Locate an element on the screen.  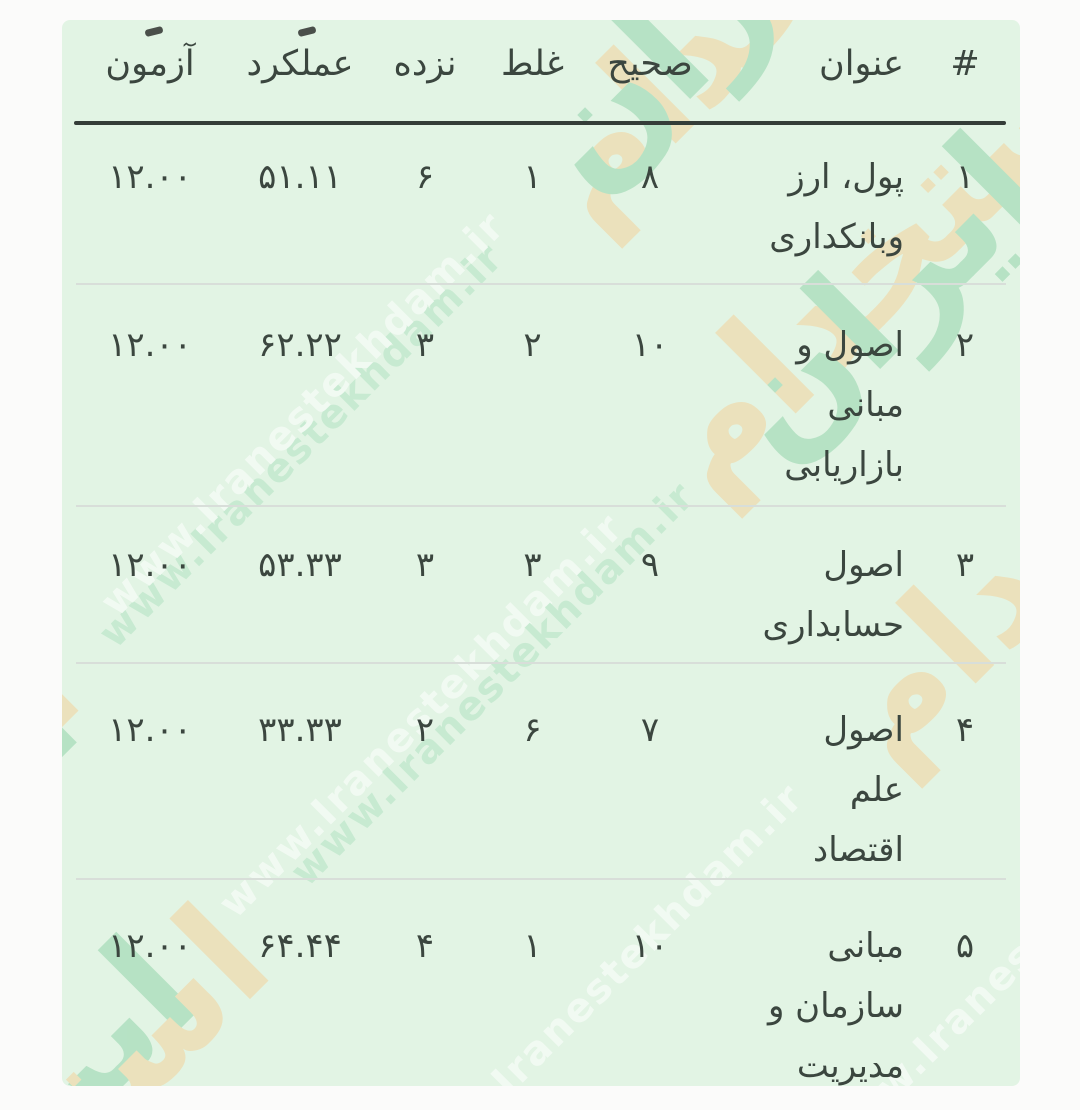
table-row: ۱ پول، ارز وبانکداری ۸ ۱ ۶ ۵۱.۱۱ ۱۲.۰۰ is located at coordinates (541, 204).